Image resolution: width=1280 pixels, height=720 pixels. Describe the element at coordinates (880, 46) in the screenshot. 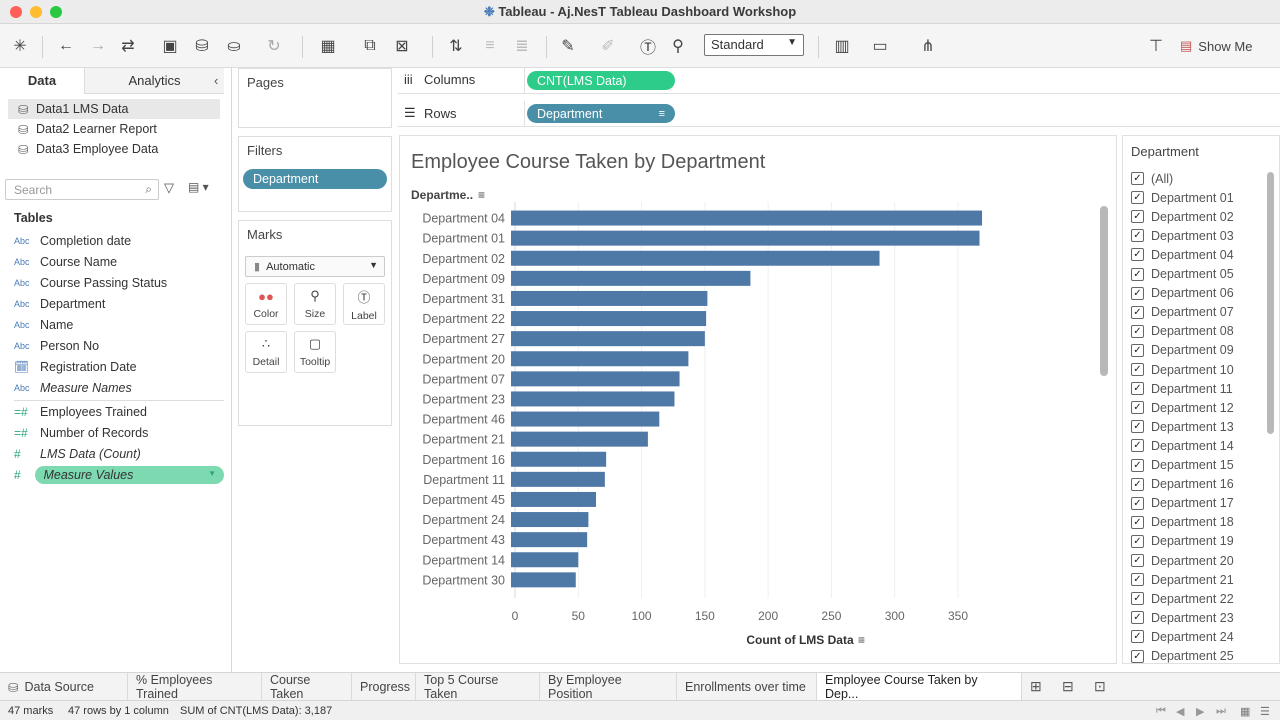

I see `presentation-mode-icon: ▭` at that location.